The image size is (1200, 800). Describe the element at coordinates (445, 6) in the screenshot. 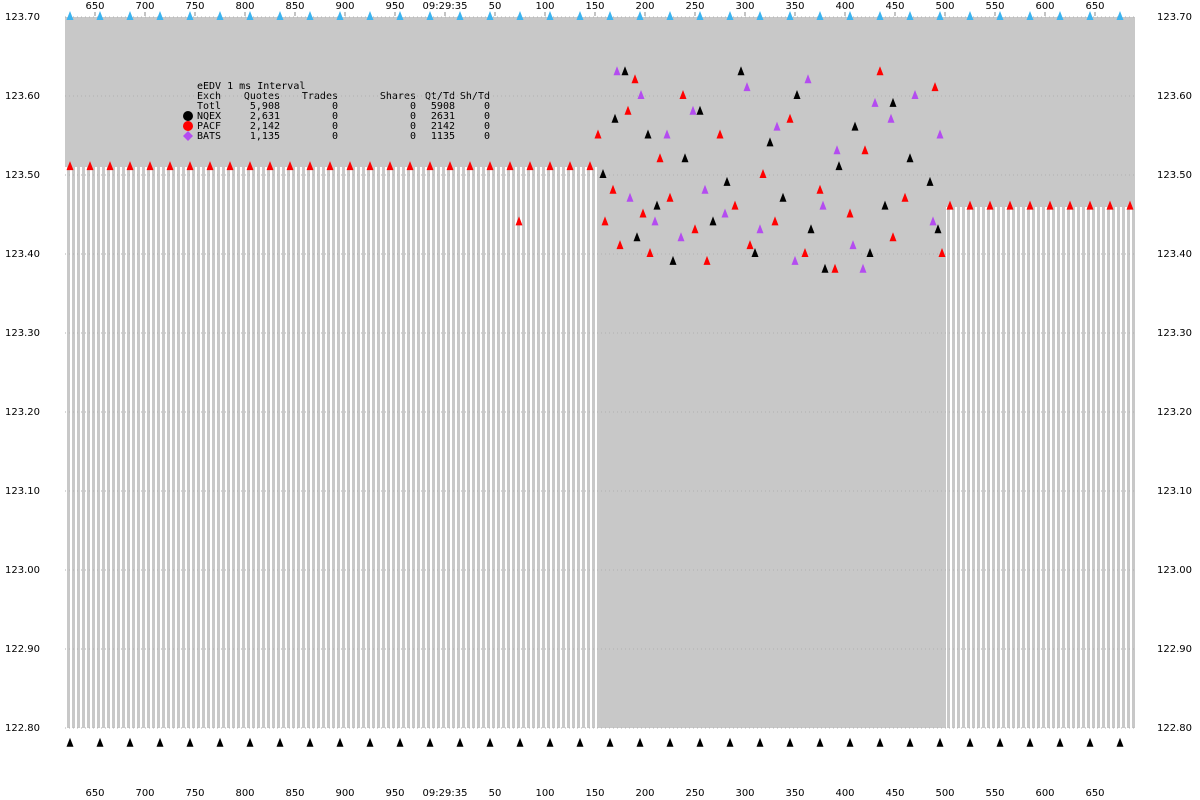

I see `x-tick-label: 09:29:35` at that location.